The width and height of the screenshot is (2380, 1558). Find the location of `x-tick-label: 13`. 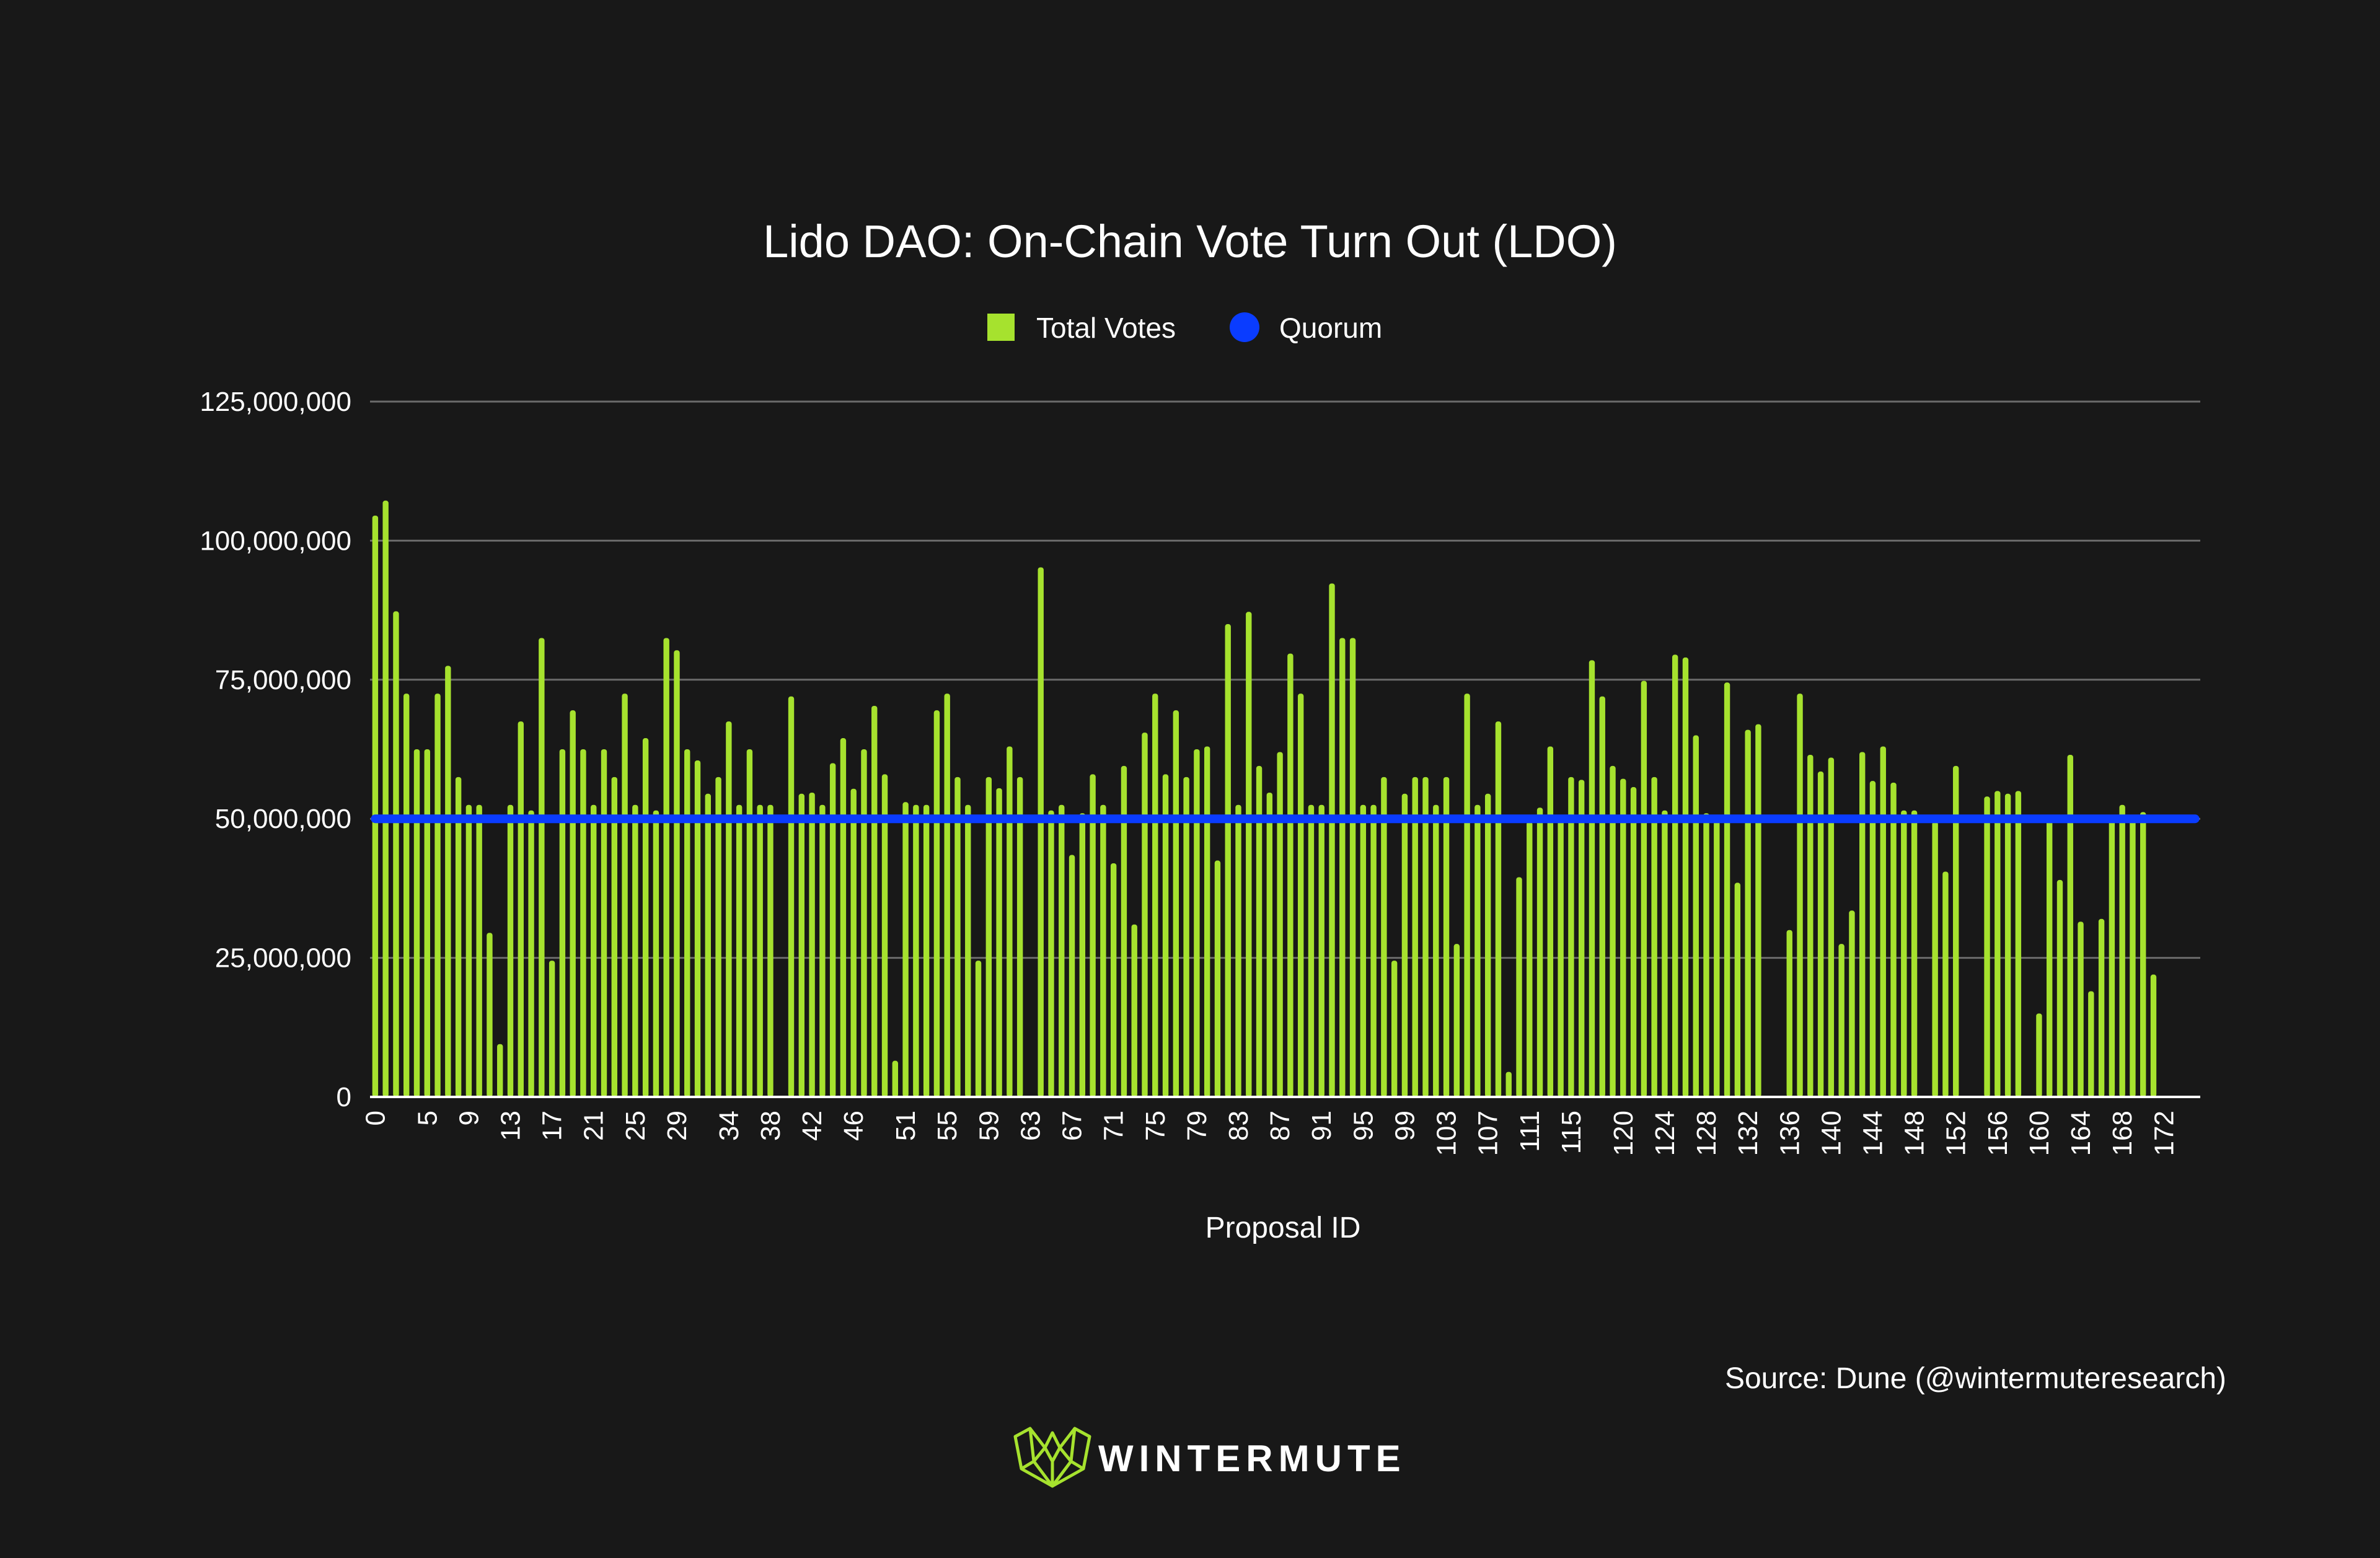

x-tick-label: 13 is located at coordinates (511, 1126).